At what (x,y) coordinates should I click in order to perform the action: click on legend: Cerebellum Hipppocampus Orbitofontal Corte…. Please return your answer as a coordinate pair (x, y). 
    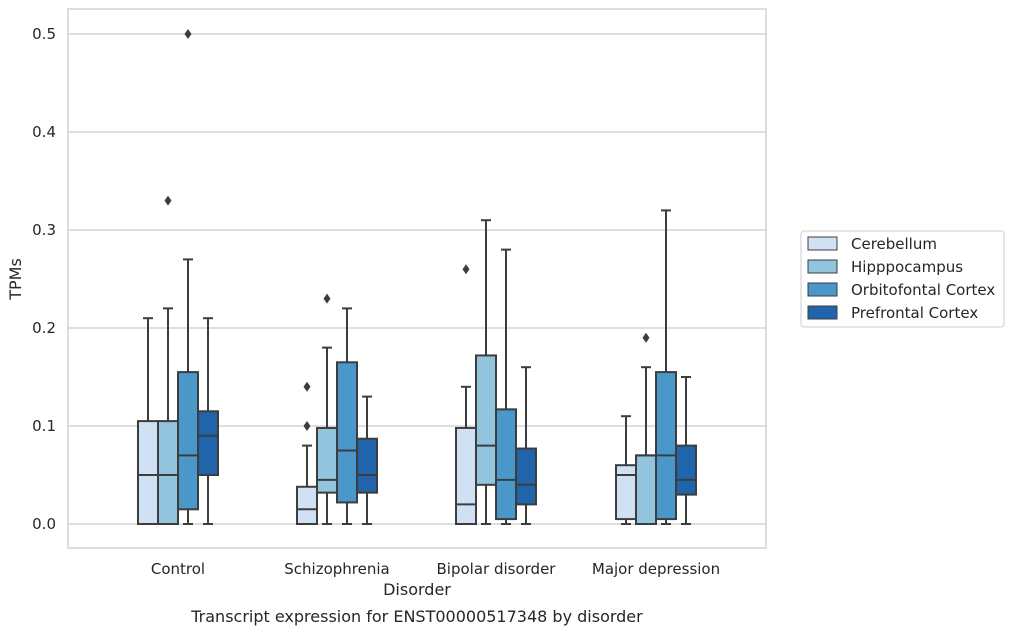
    Looking at the image, I should click on (902, 279).